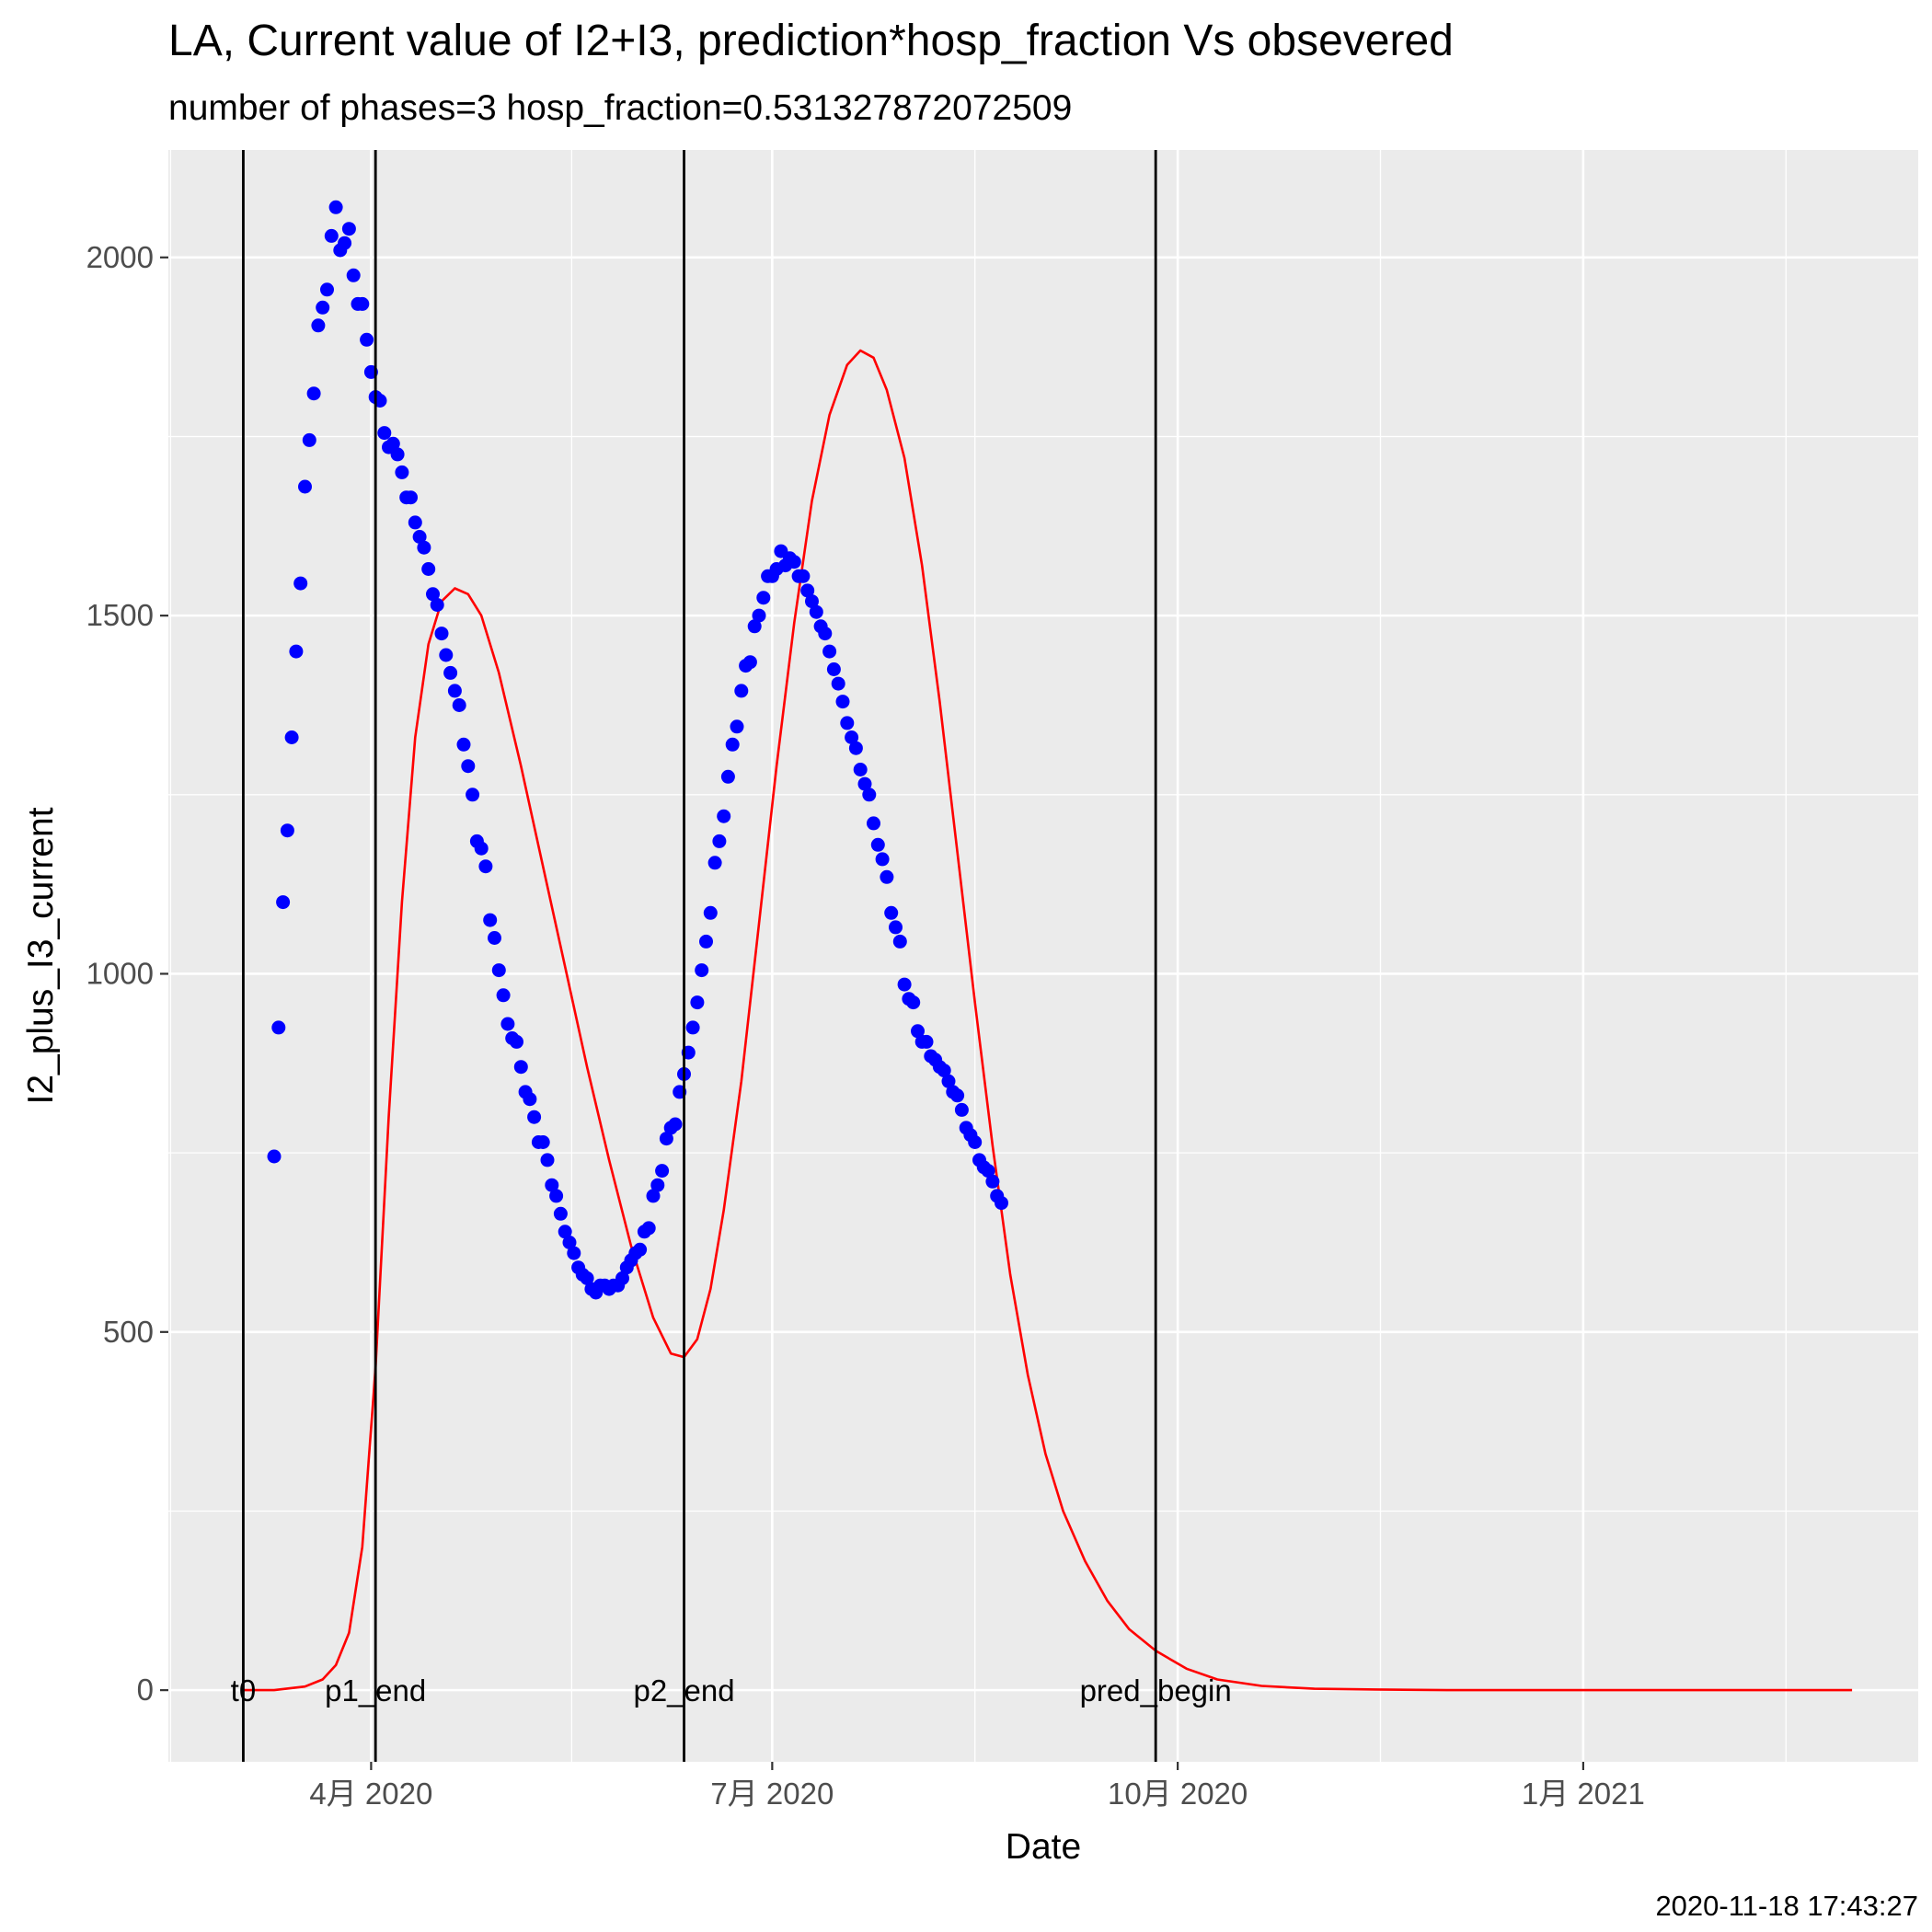  I want to click on phase-label: t0, so click(244, 1690).